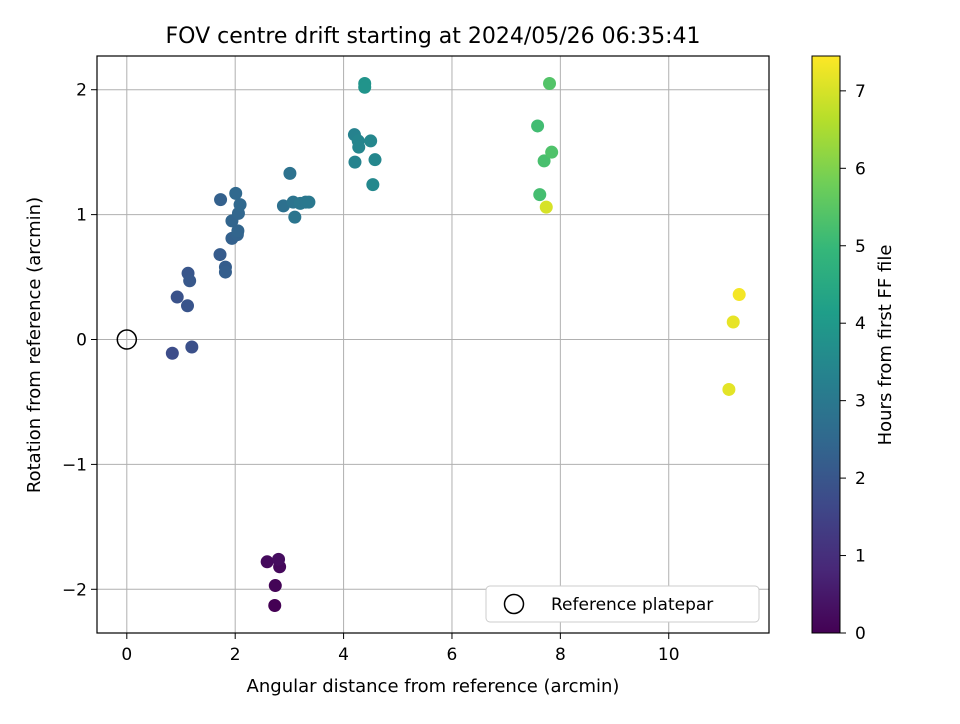 This screenshot has height=724, width=960. Describe the element at coordinates (81, 91) in the screenshot. I see `y-tick-label: 2` at that location.